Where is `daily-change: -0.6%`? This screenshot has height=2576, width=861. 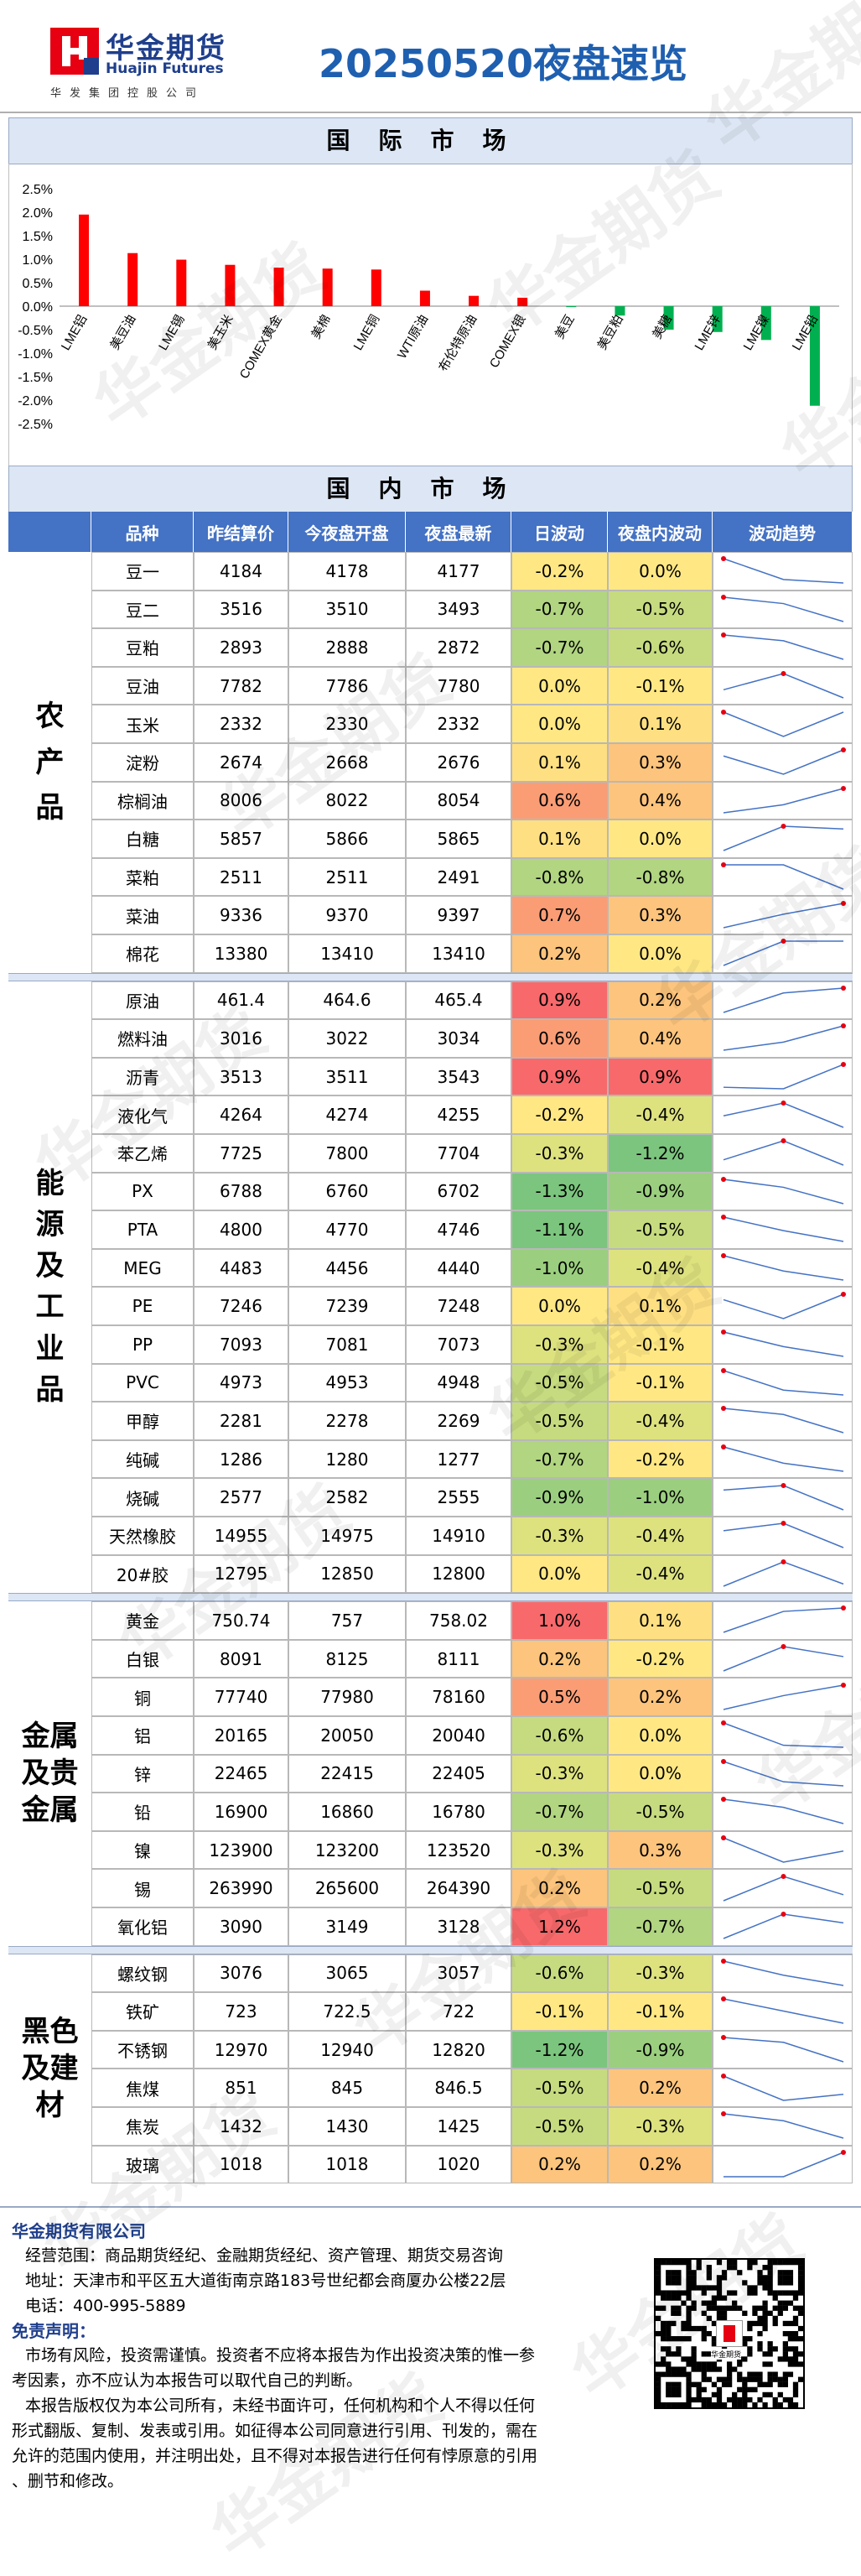
daily-change: -0.6% is located at coordinates (559, 1973).